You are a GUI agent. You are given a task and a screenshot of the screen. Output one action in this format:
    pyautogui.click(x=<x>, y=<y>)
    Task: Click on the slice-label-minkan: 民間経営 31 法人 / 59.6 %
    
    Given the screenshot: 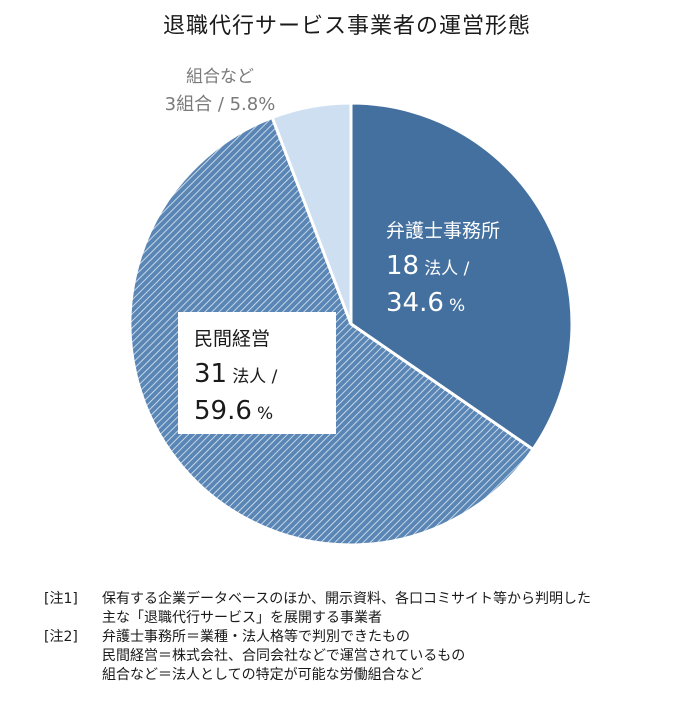 What is the action you would take?
    pyautogui.click(x=257, y=373)
    